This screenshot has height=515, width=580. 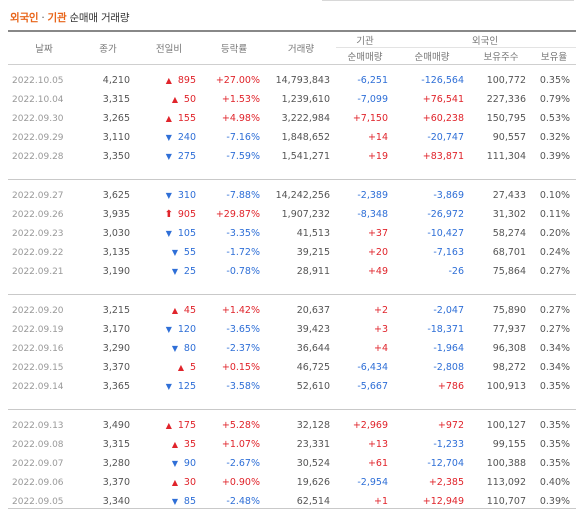 What do you see at coordinates (240, 482) in the screenshot?
I see `cell-rate: +0.90%` at bounding box center [240, 482].